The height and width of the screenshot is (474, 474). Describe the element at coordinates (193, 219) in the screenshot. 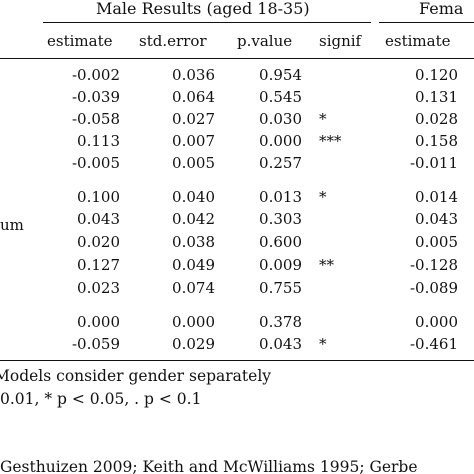

I see `cell-male-std-error: 0.042` at that location.